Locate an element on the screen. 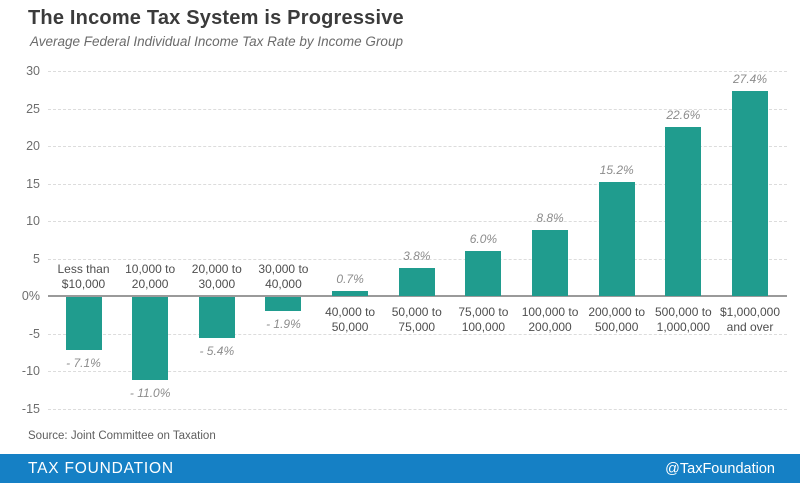 This screenshot has width=800, height=483. bar-value-label: 22.6% is located at coordinates (683, 114).